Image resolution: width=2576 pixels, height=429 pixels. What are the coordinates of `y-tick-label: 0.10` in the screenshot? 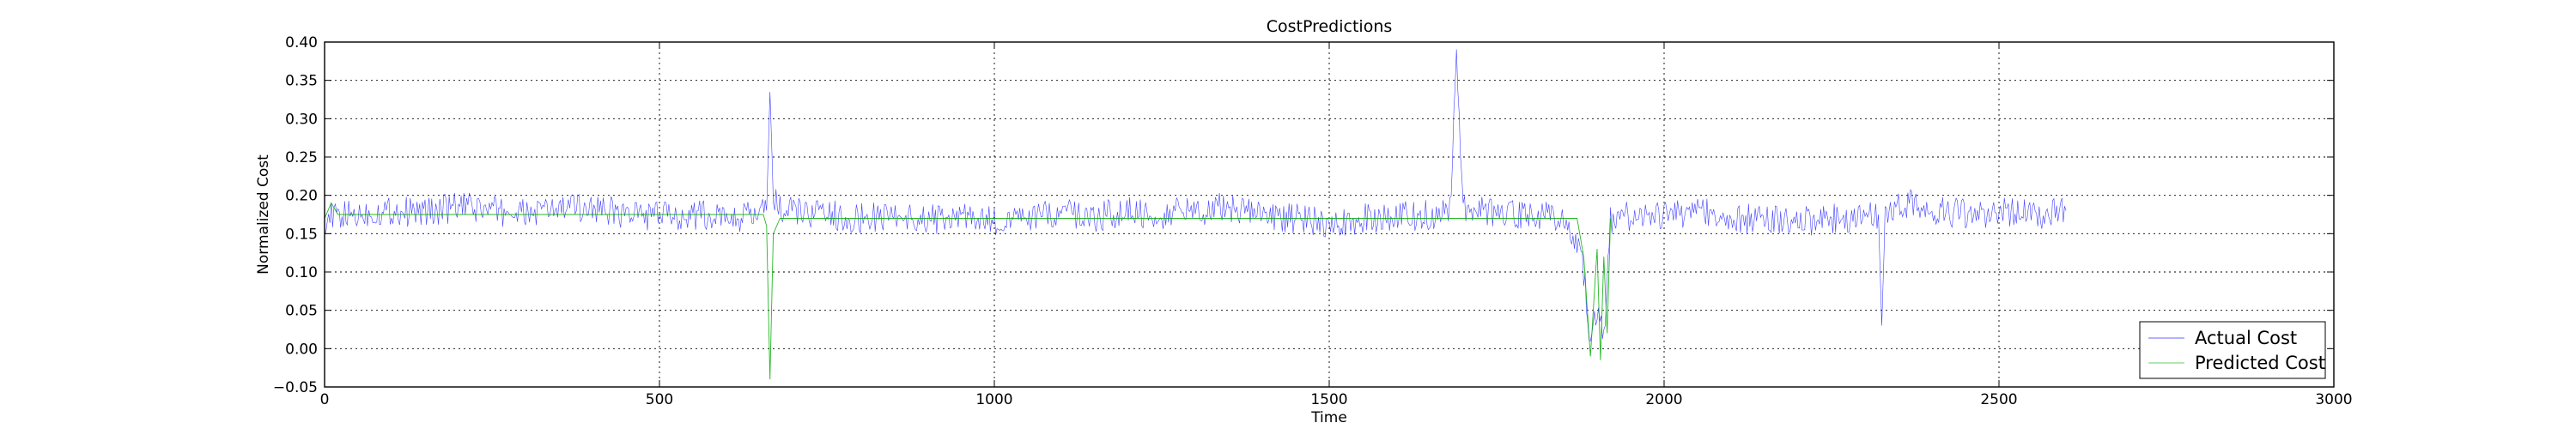 It's located at (301, 272).